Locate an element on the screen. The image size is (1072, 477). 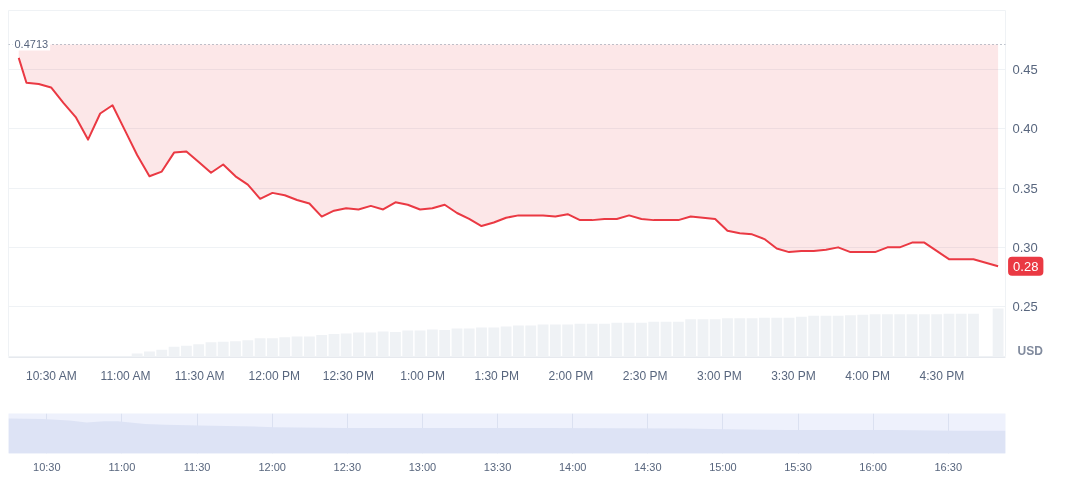
y-tick-label: 0.30 is located at coordinates (1025, 247).